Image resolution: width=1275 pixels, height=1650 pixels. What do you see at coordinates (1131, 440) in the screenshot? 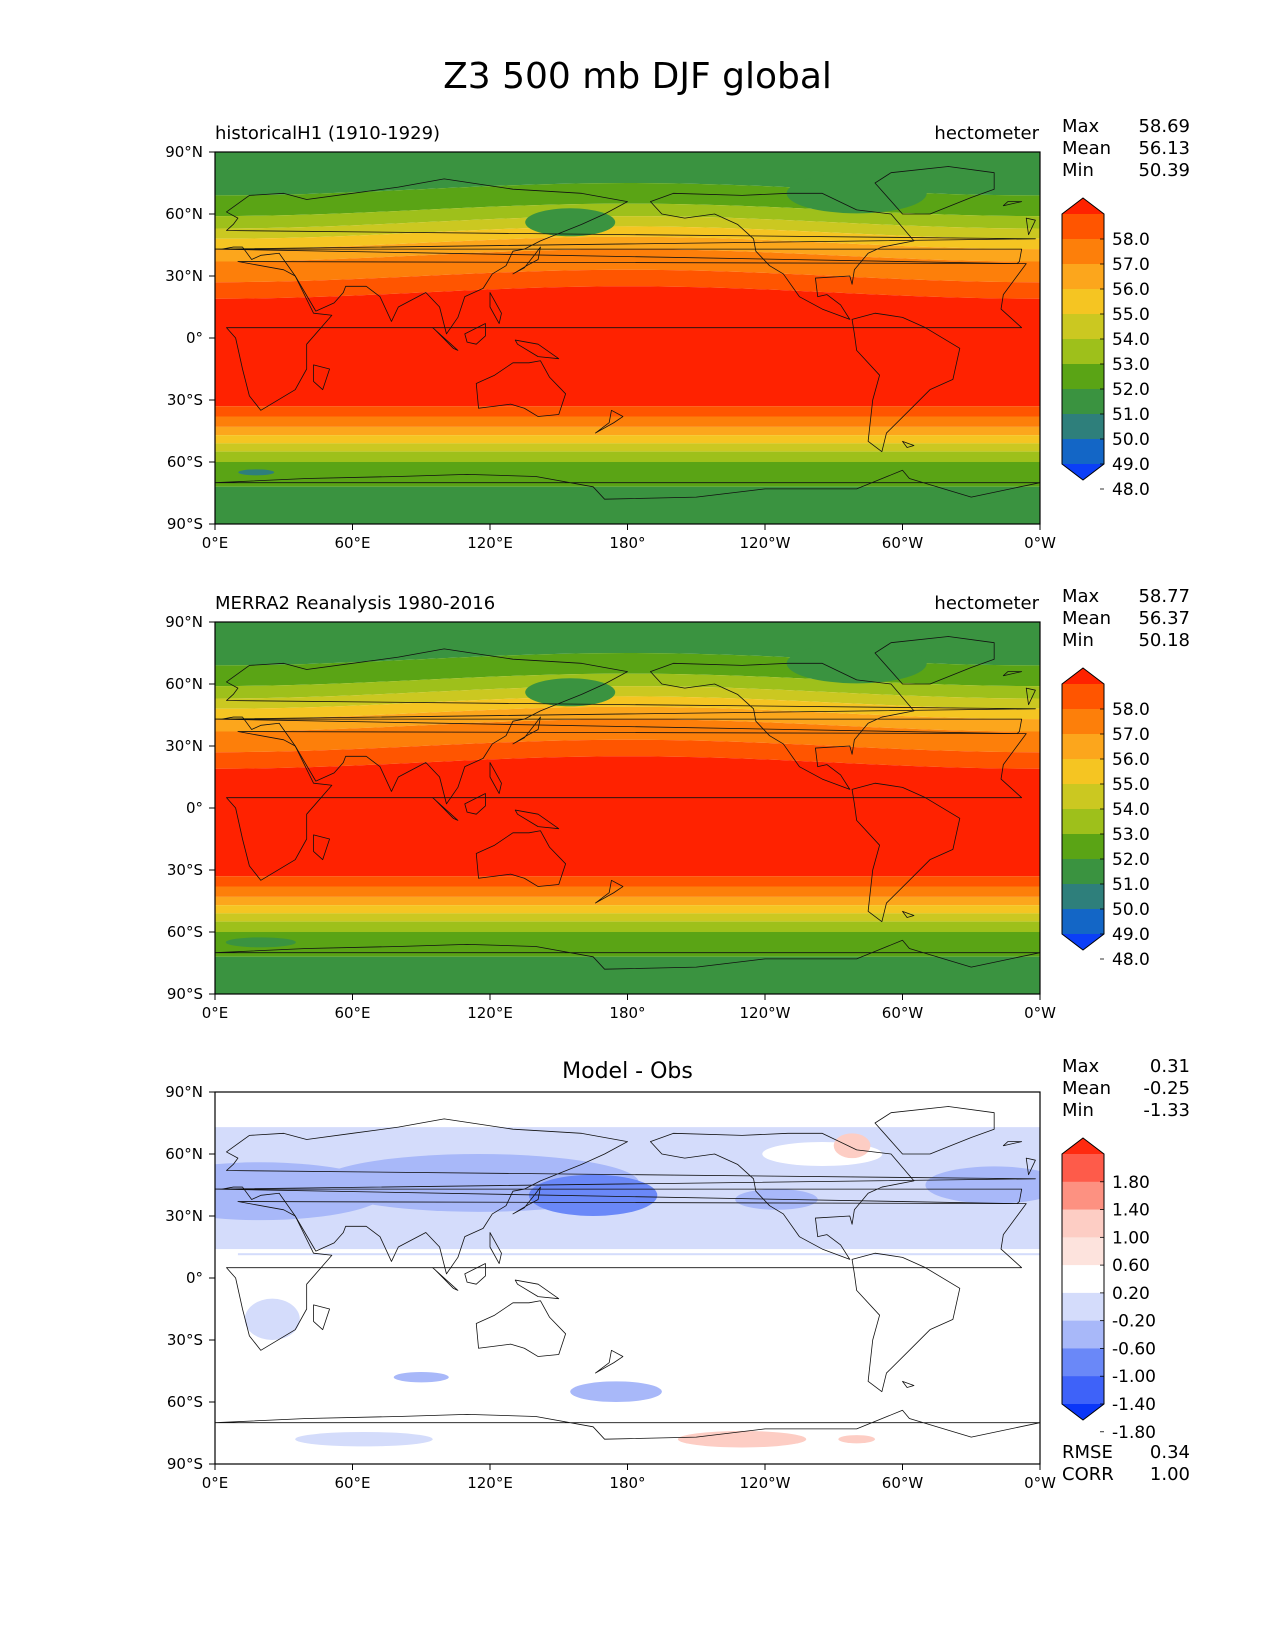
I see `colorbar-label: 50.0` at bounding box center [1131, 440].